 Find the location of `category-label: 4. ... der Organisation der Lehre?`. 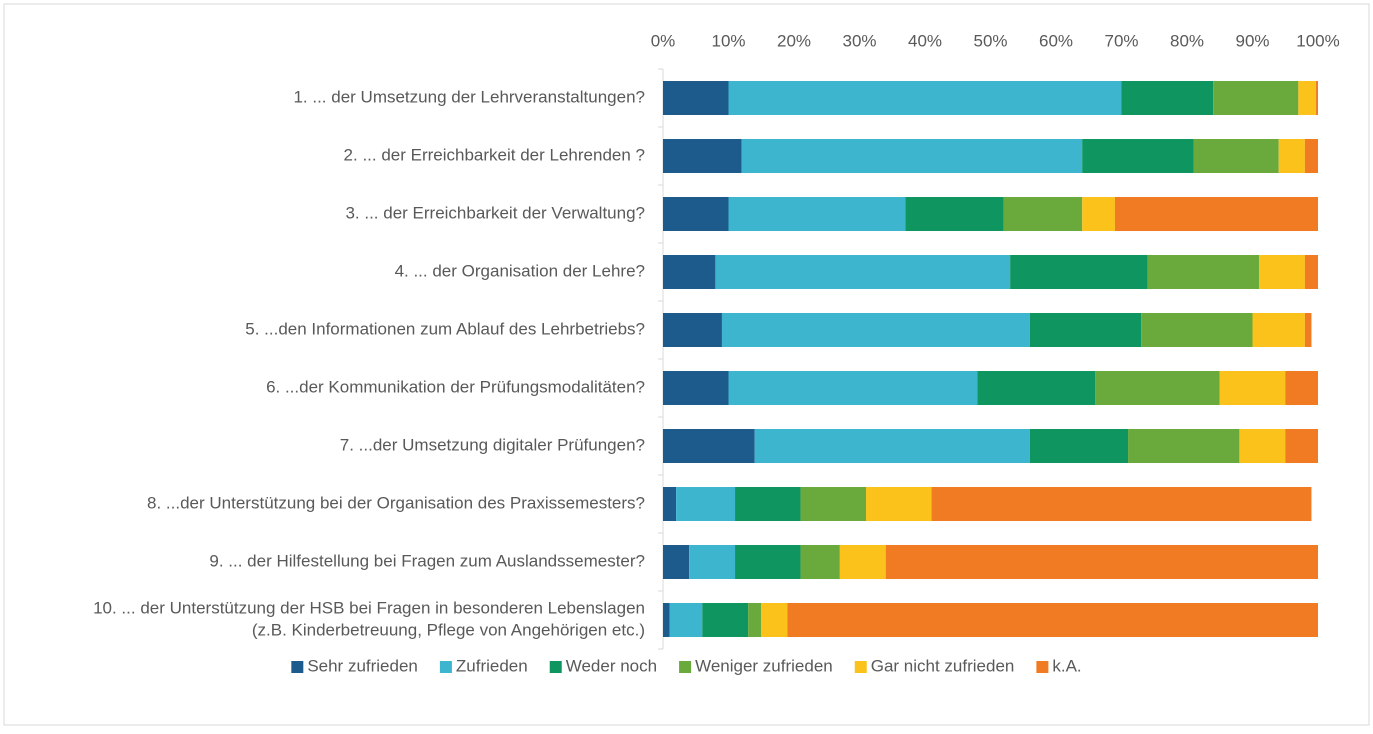

category-label: 4. ... der Organisation der Lehre? is located at coordinates (520, 270).